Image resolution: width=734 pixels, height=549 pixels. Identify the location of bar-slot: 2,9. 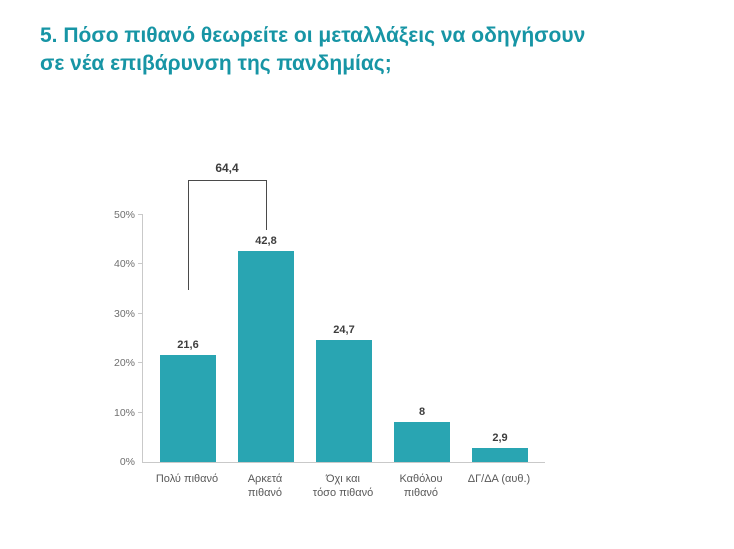
(500, 447).